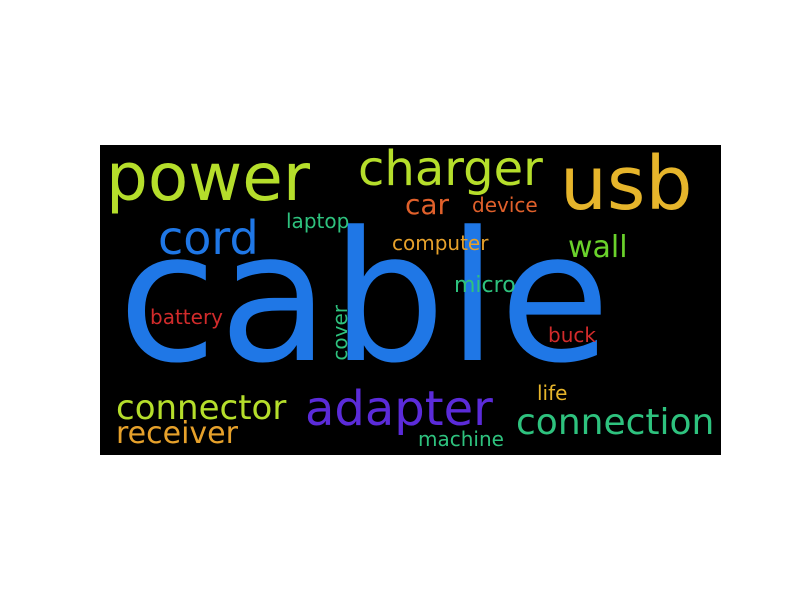  Describe the element at coordinates (186, 317) in the screenshot. I see `word-battery: battery` at that location.